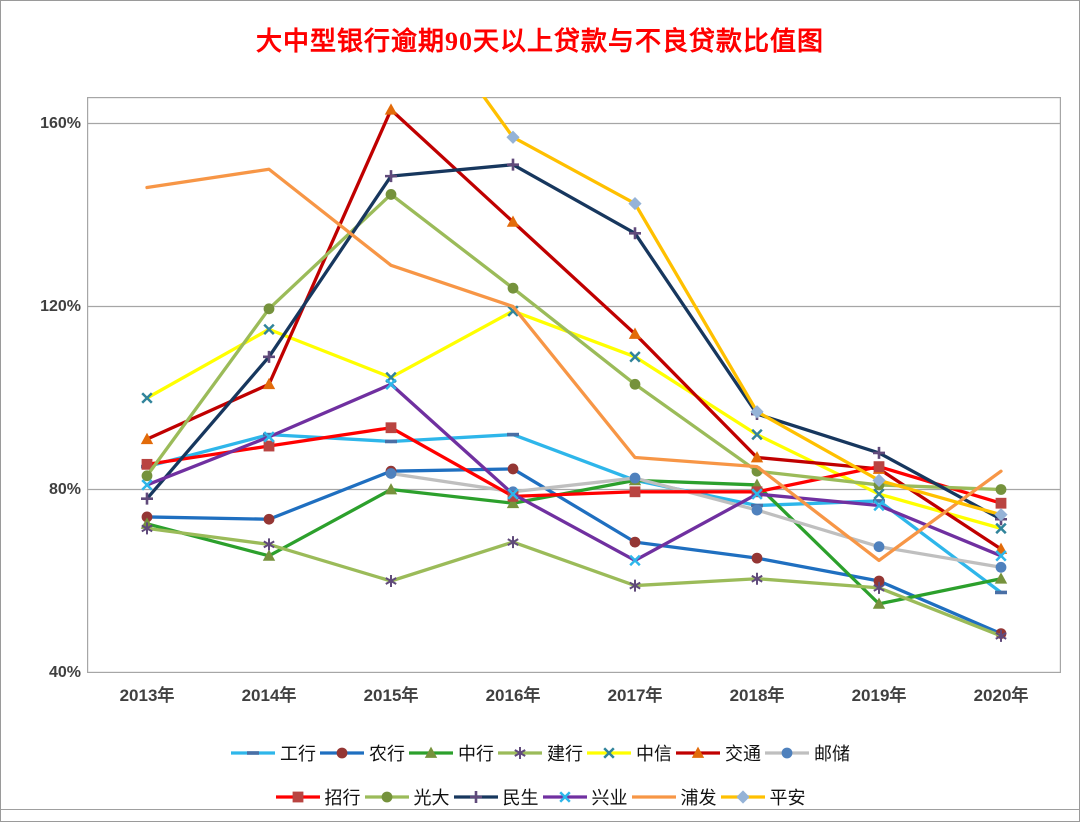  I want to click on legend-label: 浦发, so click(698, 798).